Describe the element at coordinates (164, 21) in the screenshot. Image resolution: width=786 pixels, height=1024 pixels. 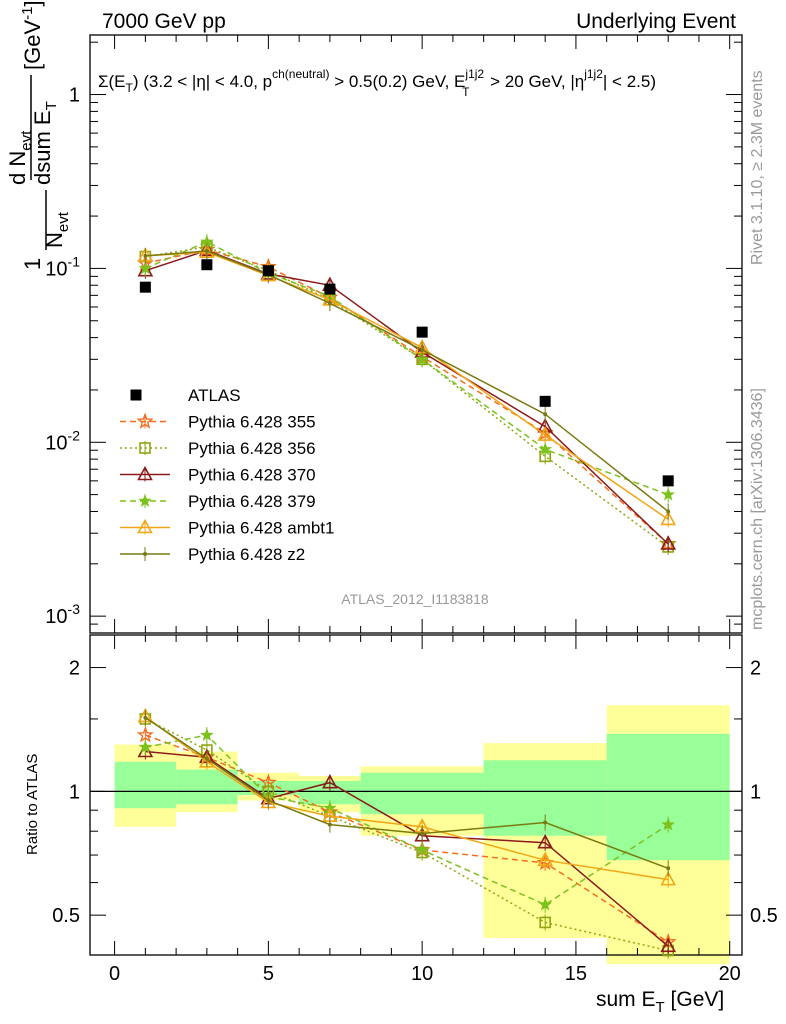
I see `header-left: 7000 GeV pp` at that location.